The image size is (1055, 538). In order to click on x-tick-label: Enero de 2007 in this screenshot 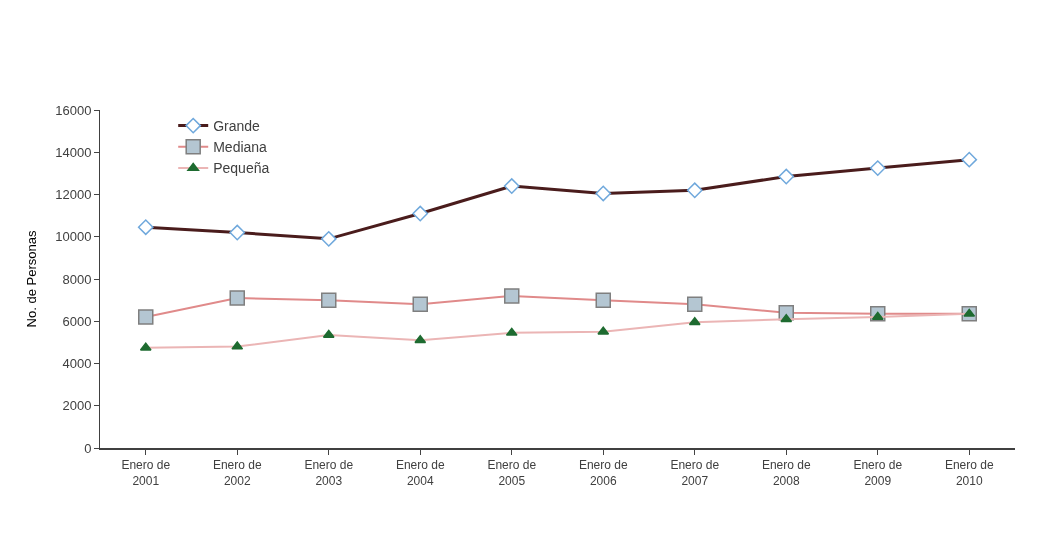, I will do `click(695, 473)`.